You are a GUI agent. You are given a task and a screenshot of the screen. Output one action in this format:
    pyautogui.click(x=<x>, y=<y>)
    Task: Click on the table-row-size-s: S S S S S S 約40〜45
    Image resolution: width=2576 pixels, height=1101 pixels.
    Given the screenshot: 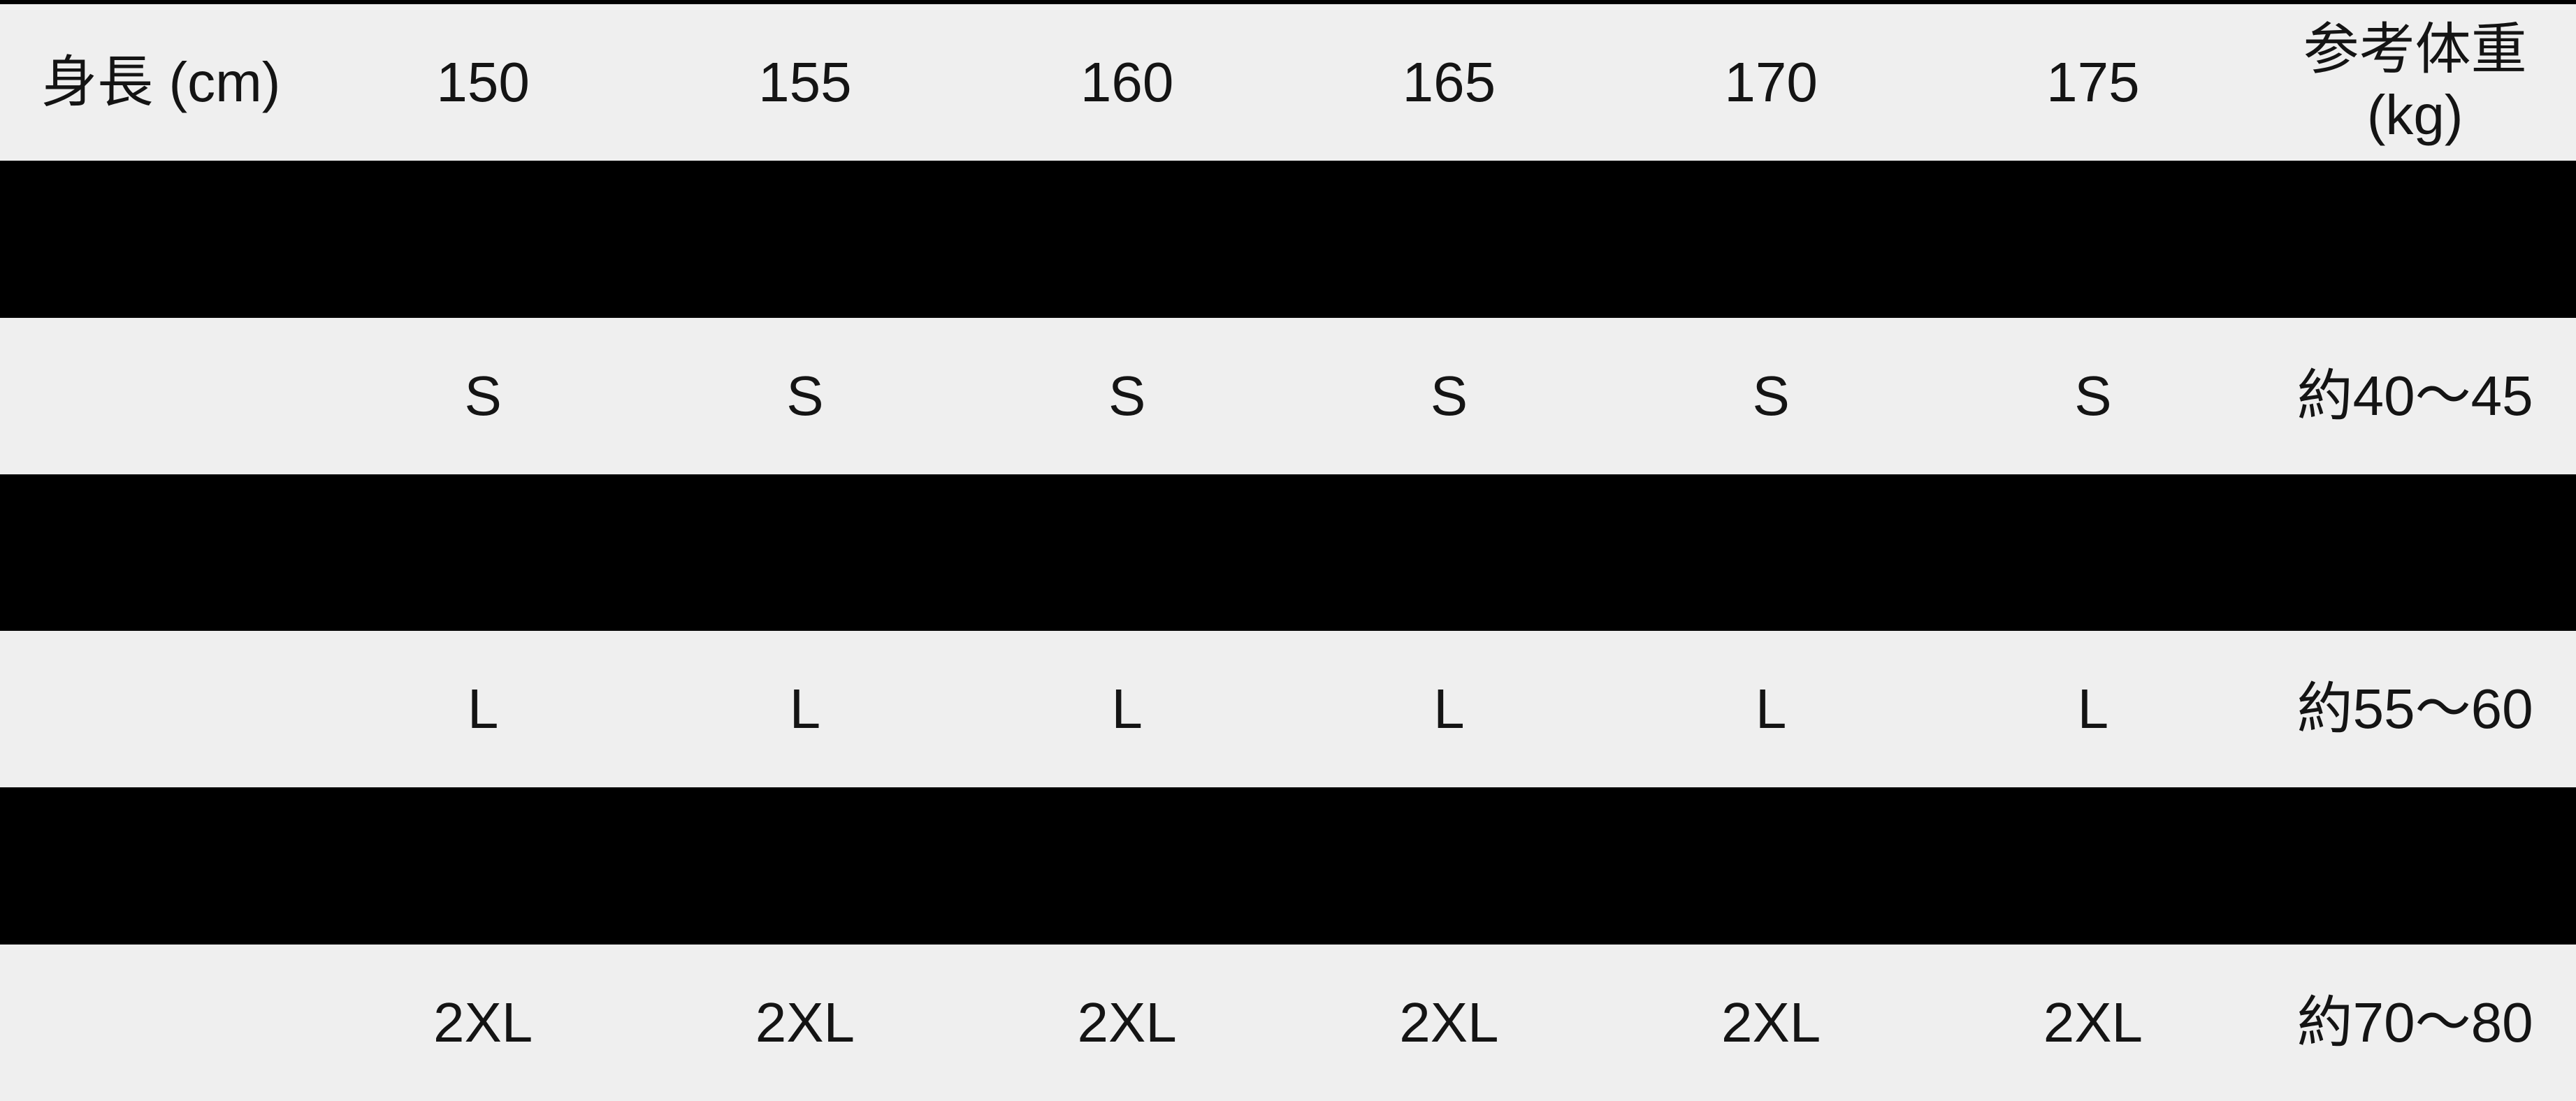 What is the action you would take?
    pyautogui.click(x=1288, y=396)
    